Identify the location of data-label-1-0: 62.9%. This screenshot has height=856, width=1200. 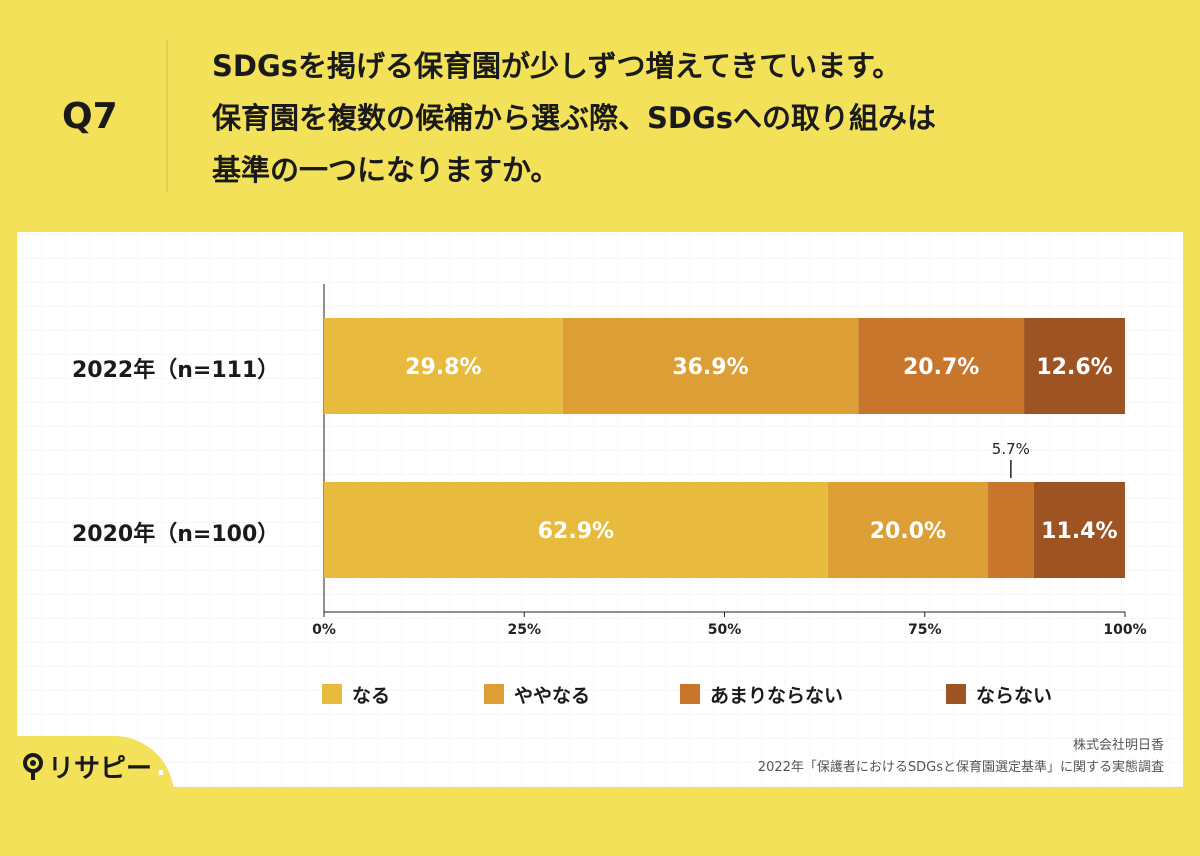
(576, 531).